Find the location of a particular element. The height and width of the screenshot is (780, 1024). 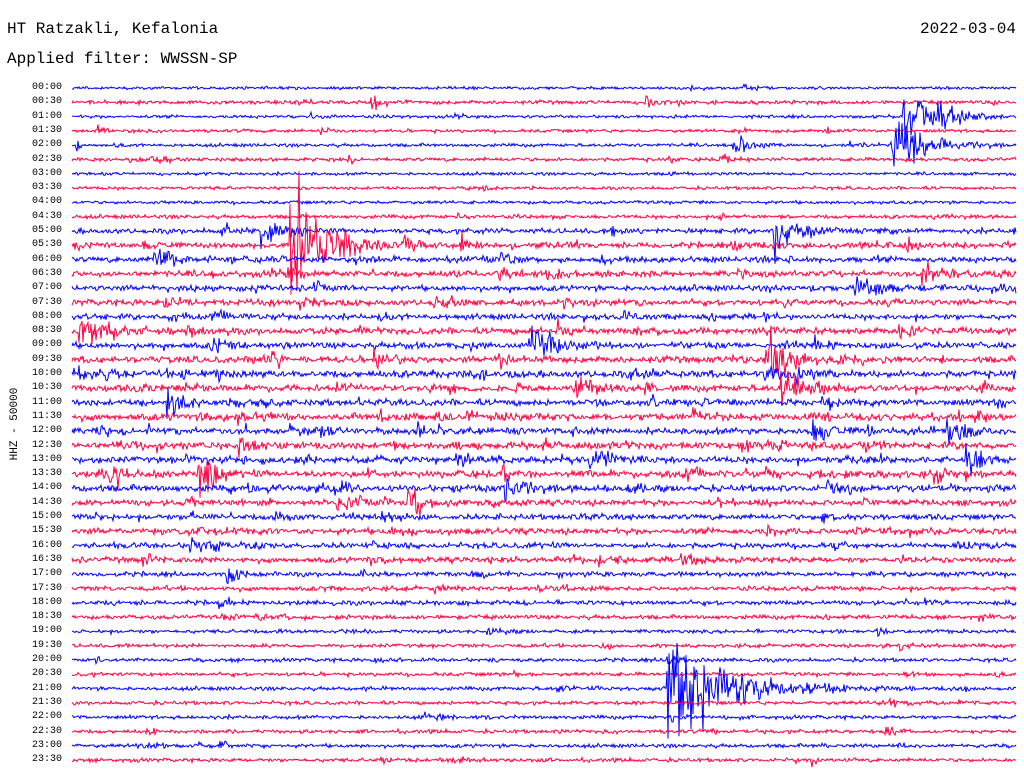

time-label: 02:00 is located at coordinates (46, 145).